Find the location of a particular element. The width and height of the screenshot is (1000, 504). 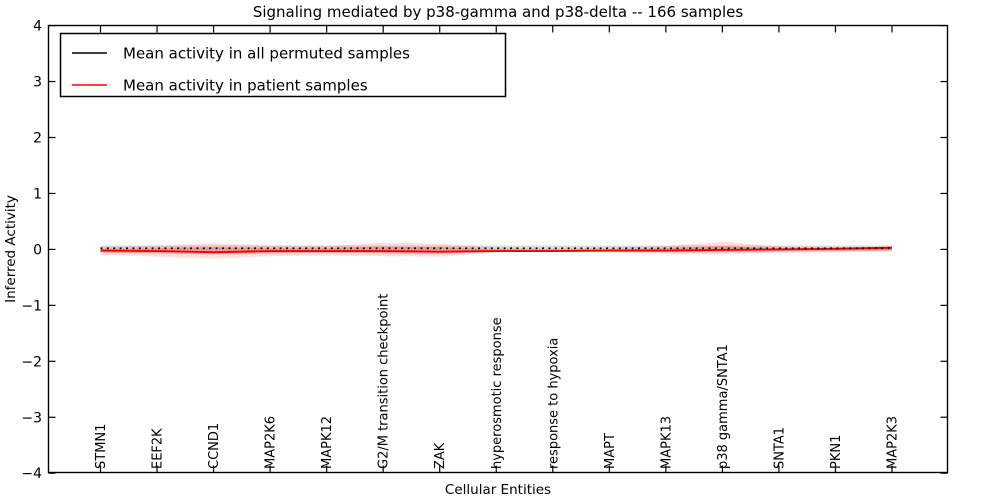

x-tick-label: response to hypoxia is located at coordinates (553, 403).